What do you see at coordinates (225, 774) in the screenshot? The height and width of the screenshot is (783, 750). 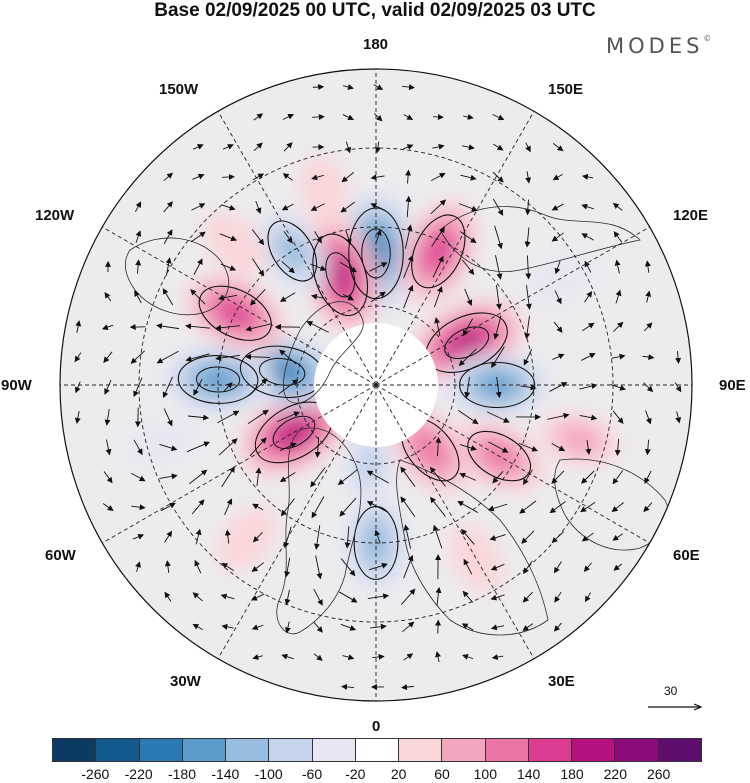 I see `colorbar-tick-label: -140` at bounding box center [225, 774].